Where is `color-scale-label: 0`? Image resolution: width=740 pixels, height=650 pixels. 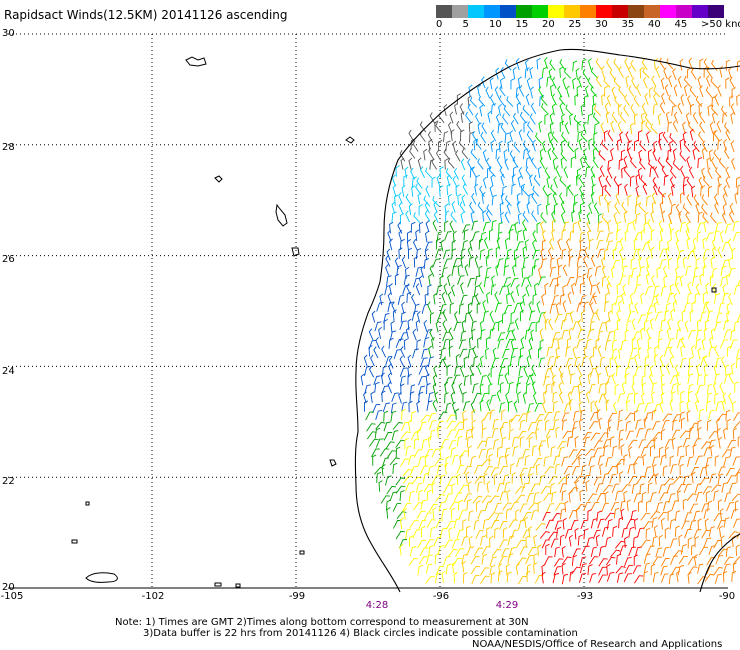 color-scale-label: 0 is located at coordinates (439, 24).